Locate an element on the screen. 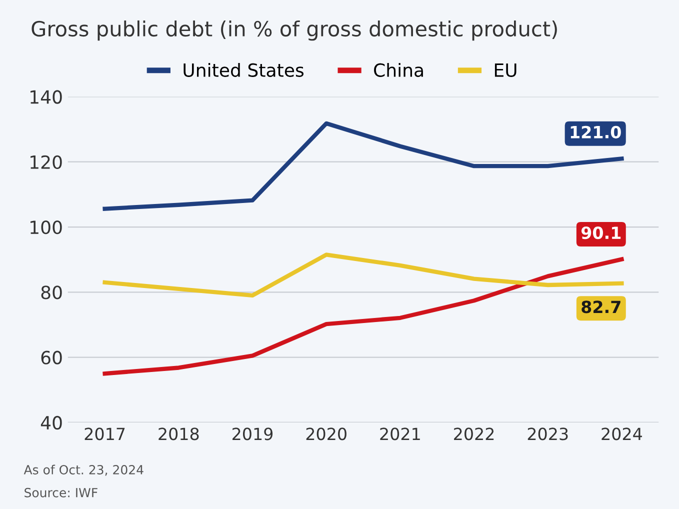 The height and width of the screenshot is (509, 679). y-tick-label: 120 is located at coordinates (46, 162).